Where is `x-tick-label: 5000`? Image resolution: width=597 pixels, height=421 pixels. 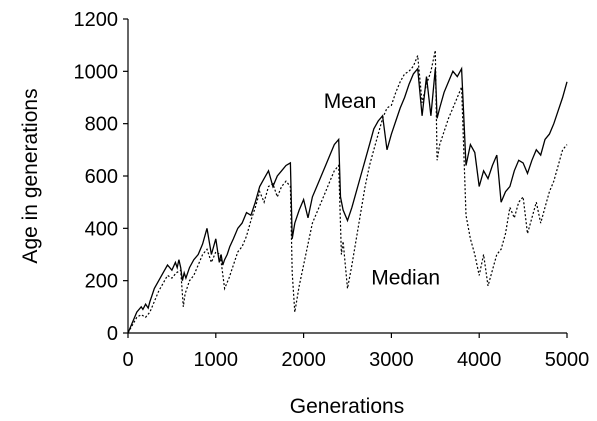
x-tick-label: 5000 is located at coordinates (567, 360).